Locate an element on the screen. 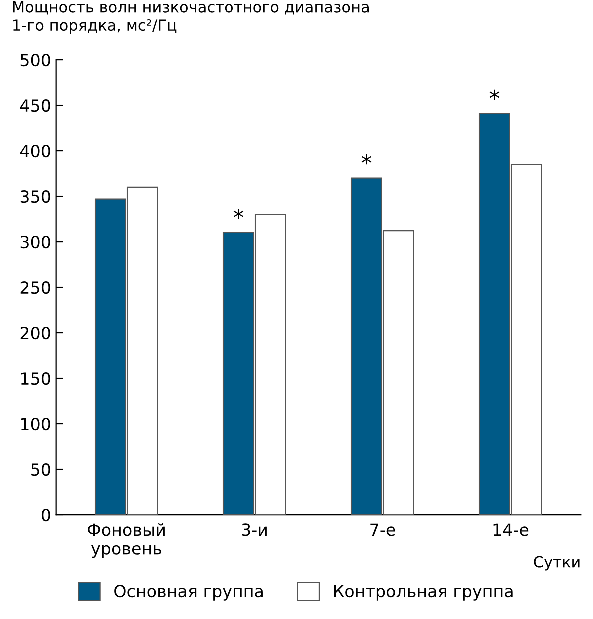 This screenshot has width=593, height=619. y-tick-label: 400 is located at coordinates (35, 151).